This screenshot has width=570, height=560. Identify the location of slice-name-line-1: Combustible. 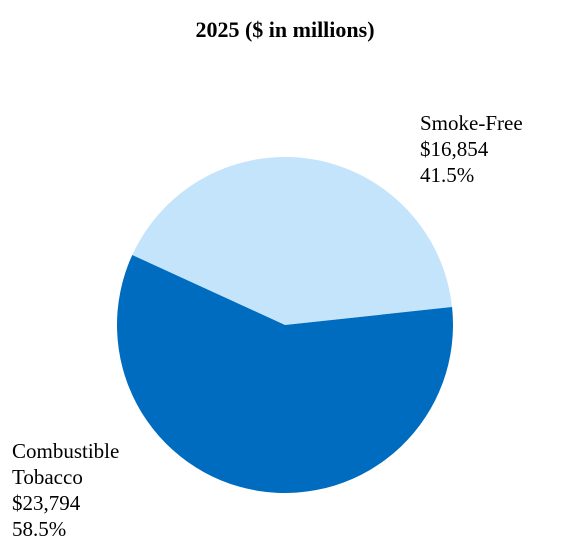
(66, 451).